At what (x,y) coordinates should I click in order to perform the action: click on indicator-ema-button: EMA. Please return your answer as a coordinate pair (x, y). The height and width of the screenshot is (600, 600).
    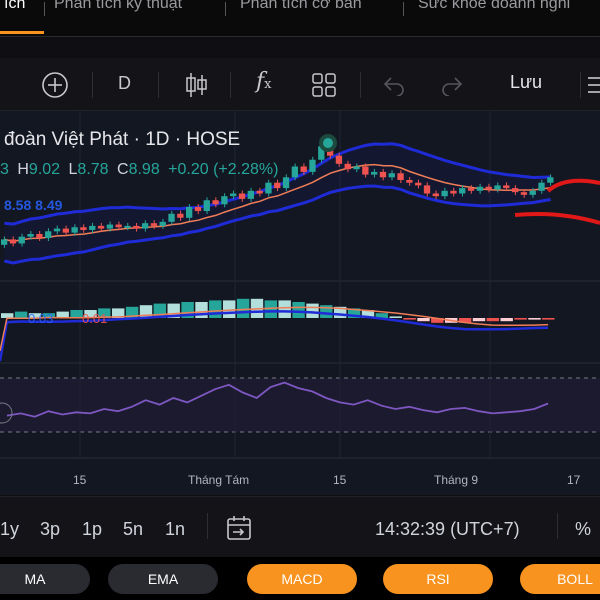
    Looking at the image, I should click on (163, 579).